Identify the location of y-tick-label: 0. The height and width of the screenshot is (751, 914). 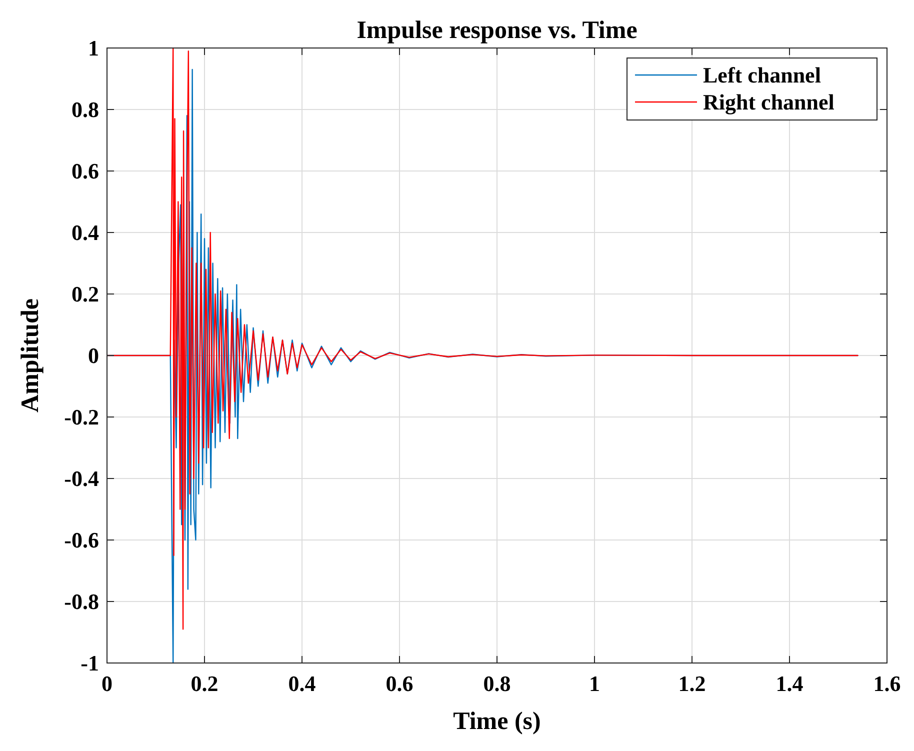
(93, 355).